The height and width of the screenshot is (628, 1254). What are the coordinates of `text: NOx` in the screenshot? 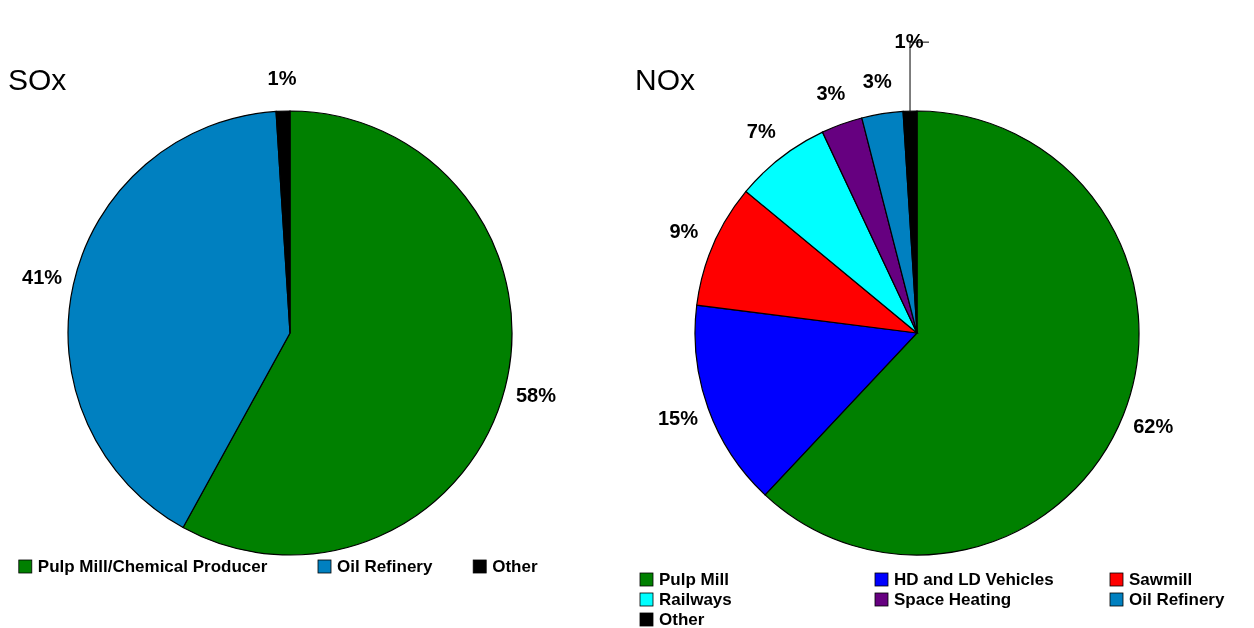 It's located at (665, 79).